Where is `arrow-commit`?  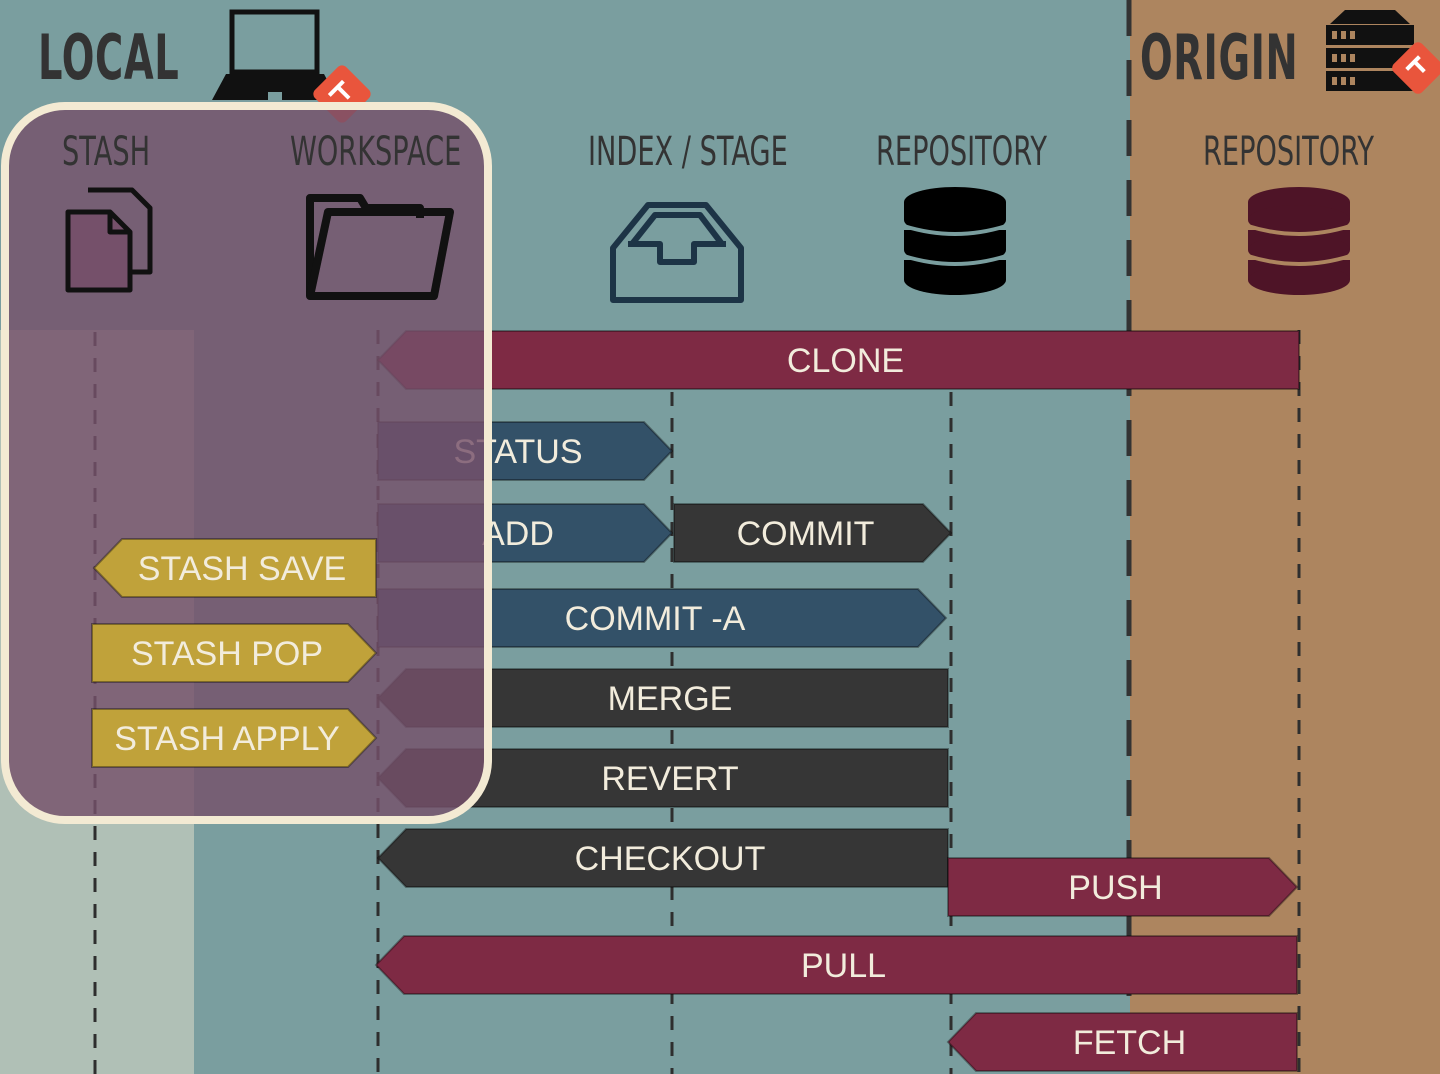
arrow-commit is located at coordinates (813, 533).